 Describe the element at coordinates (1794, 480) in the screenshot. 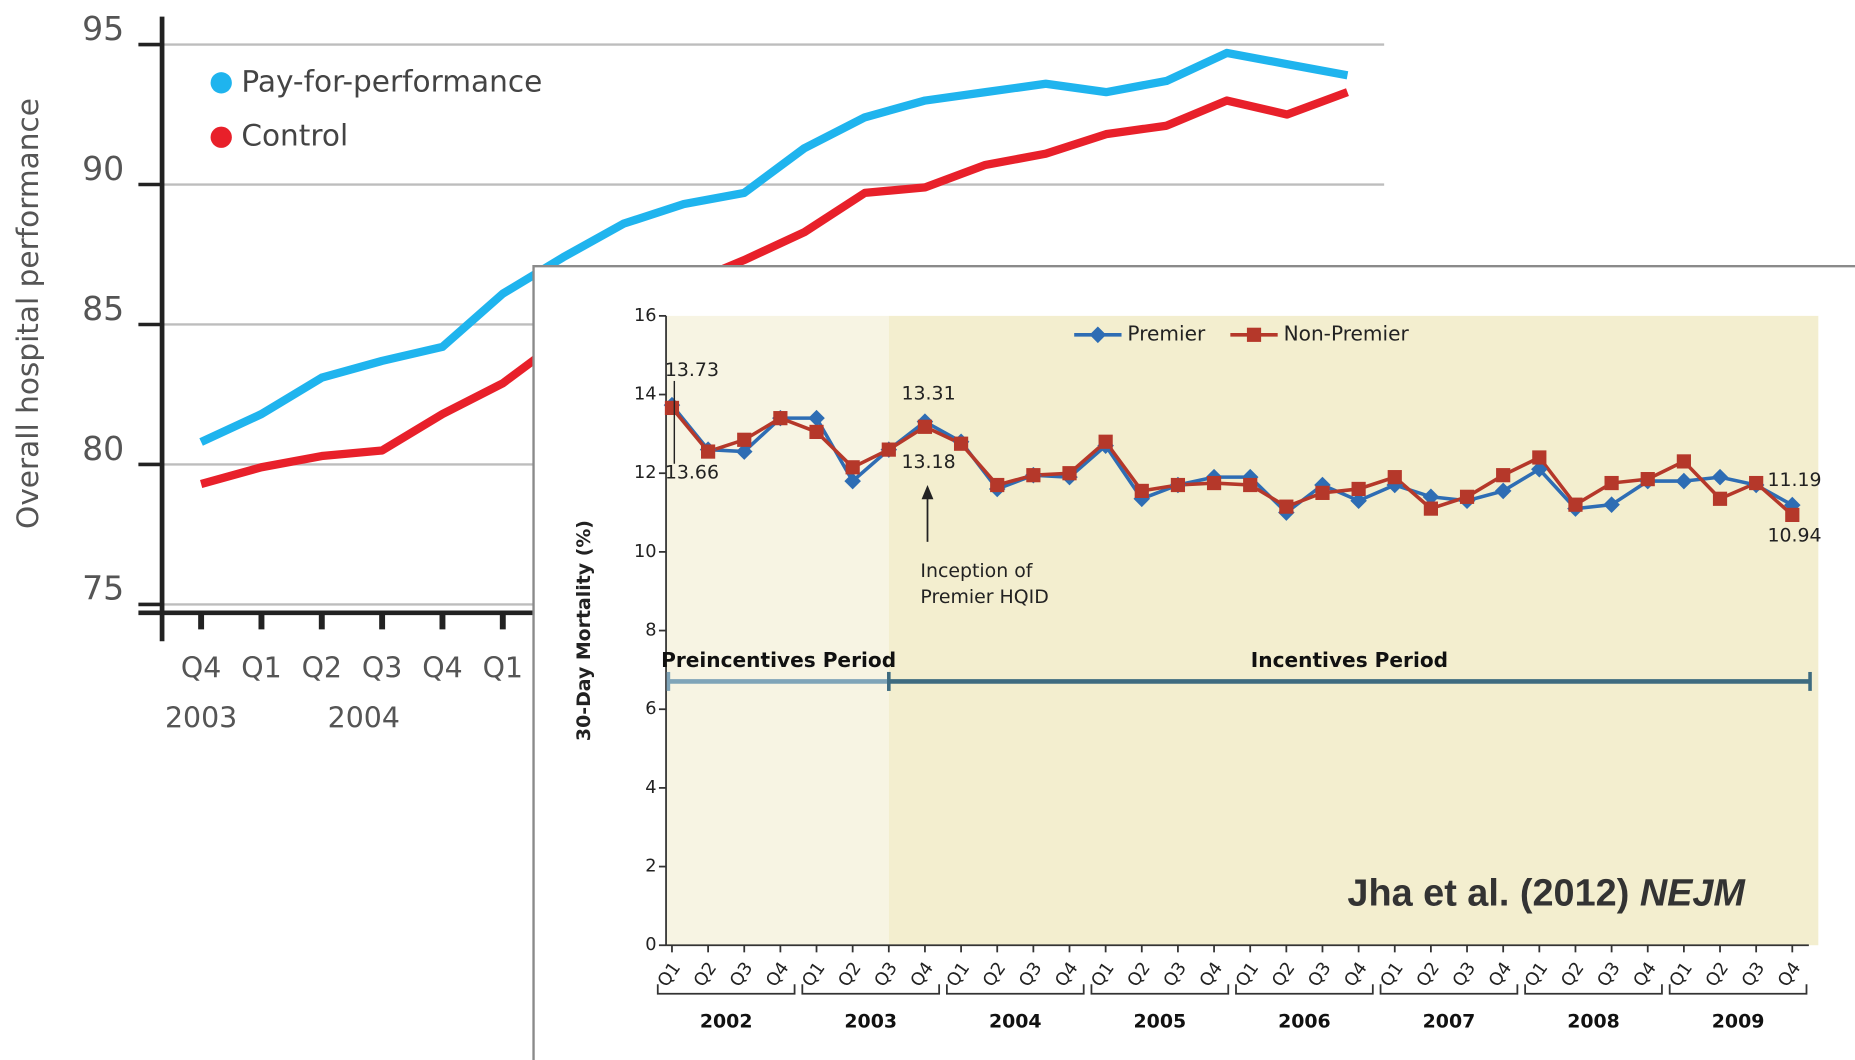

I see `data-label: 11.19` at that location.